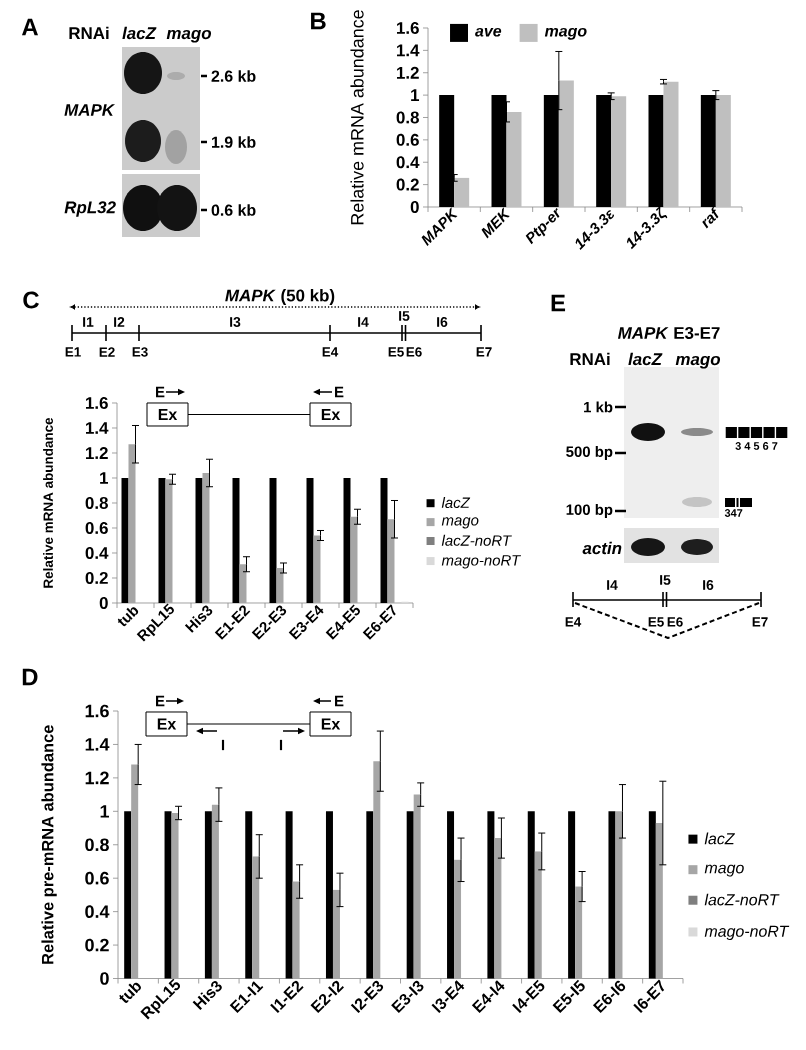 The height and width of the screenshot is (1050, 806). What do you see at coordinates (233, 76) in the screenshot?
I see `text: 2.6 kb` at bounding box center [233, 76].